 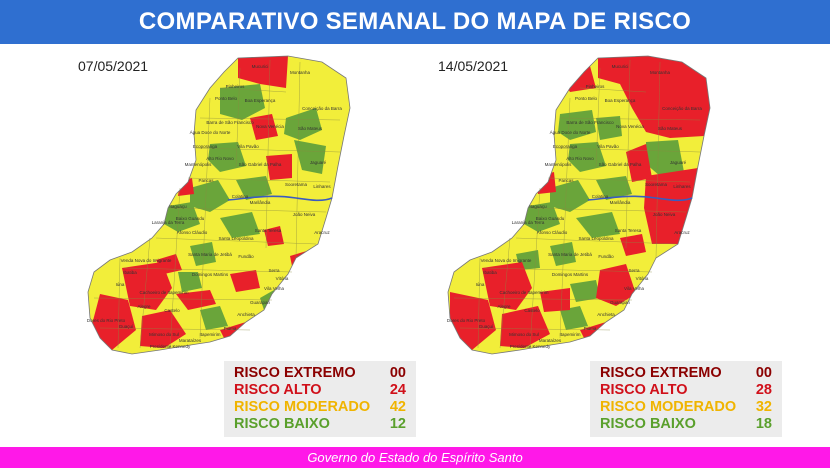 I want to click on legend-label: RISCO MODERADO, so click(x=302, y=407).